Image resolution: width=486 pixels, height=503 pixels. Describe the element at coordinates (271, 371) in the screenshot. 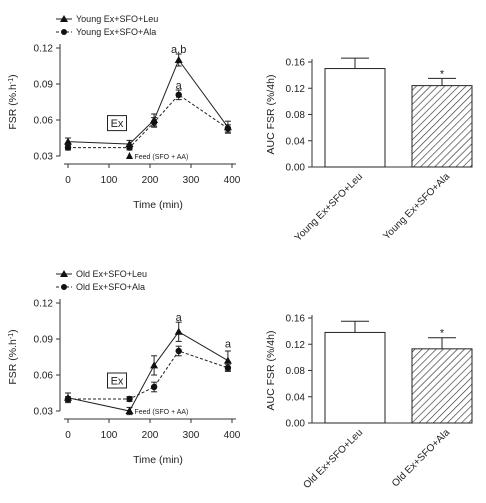

I see `p3-y-axis-label: AUC FSR (%/4h)` at that location.